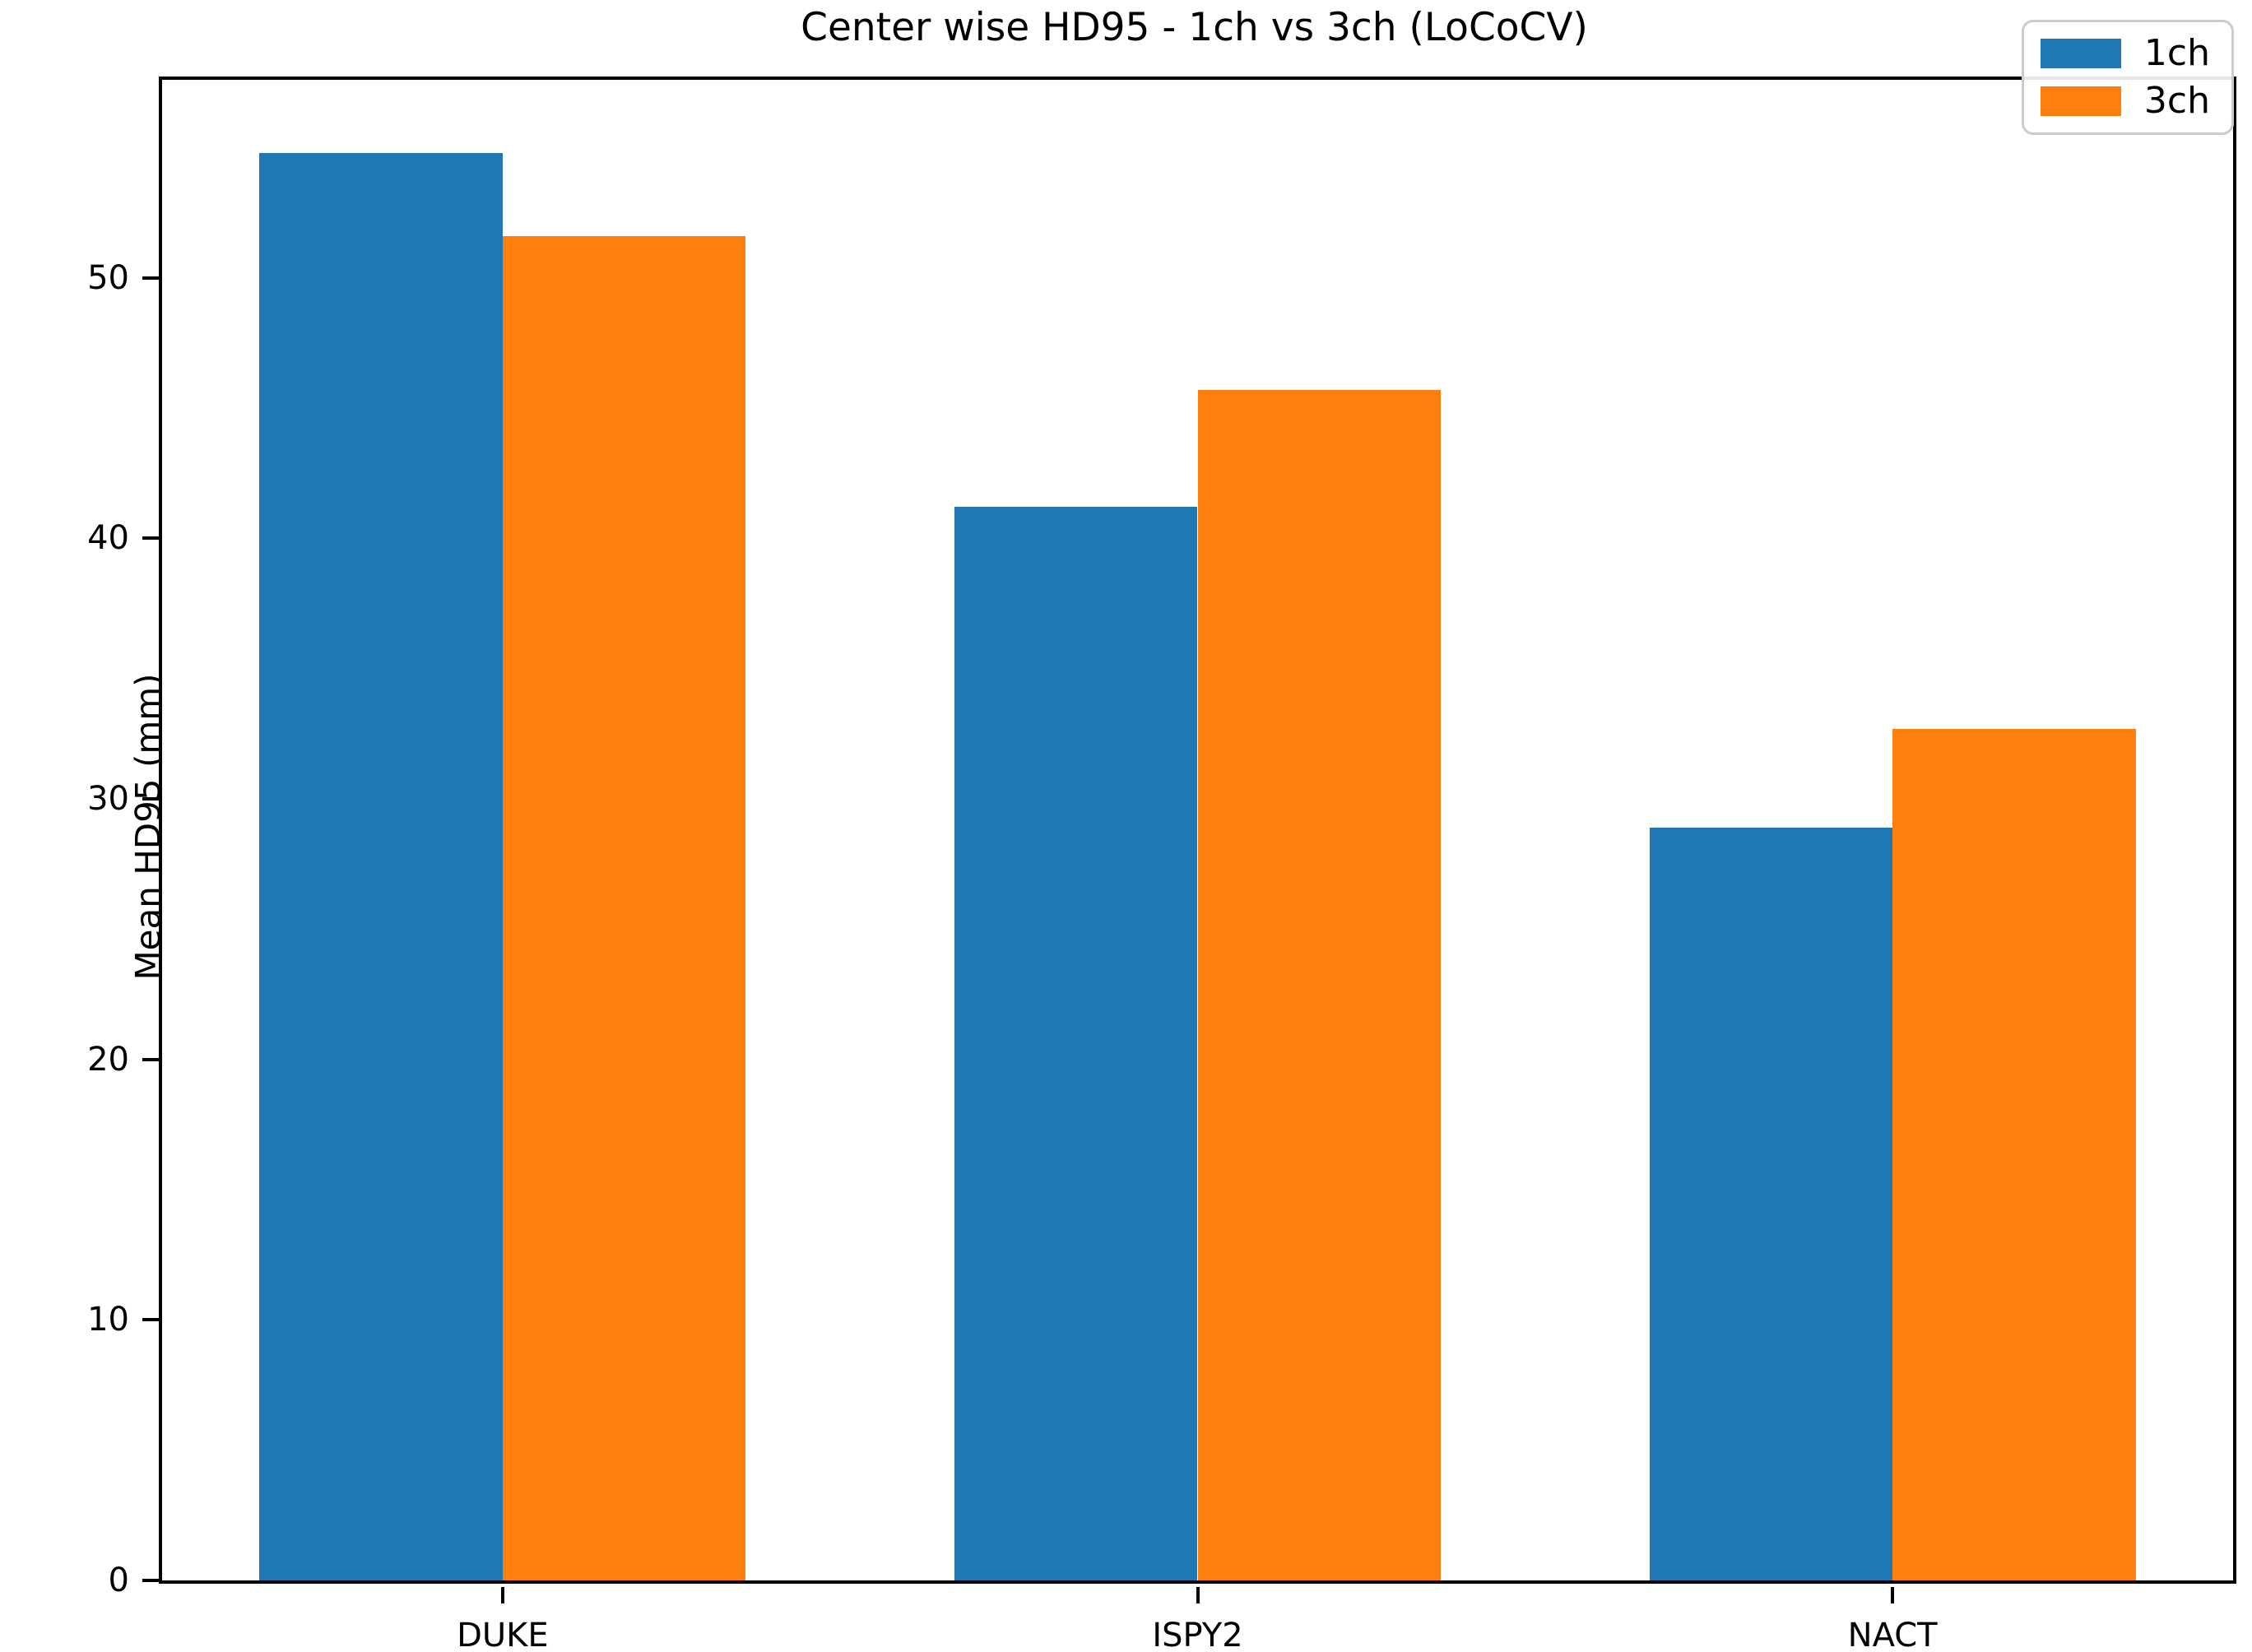 Image resolution: width=2252 pixels, height=1652 pixels. What do you see at coordinates (108, 1320) in the screenshot?
I see `y-tick-label-10: 10` at bounding box center [108, 1320].